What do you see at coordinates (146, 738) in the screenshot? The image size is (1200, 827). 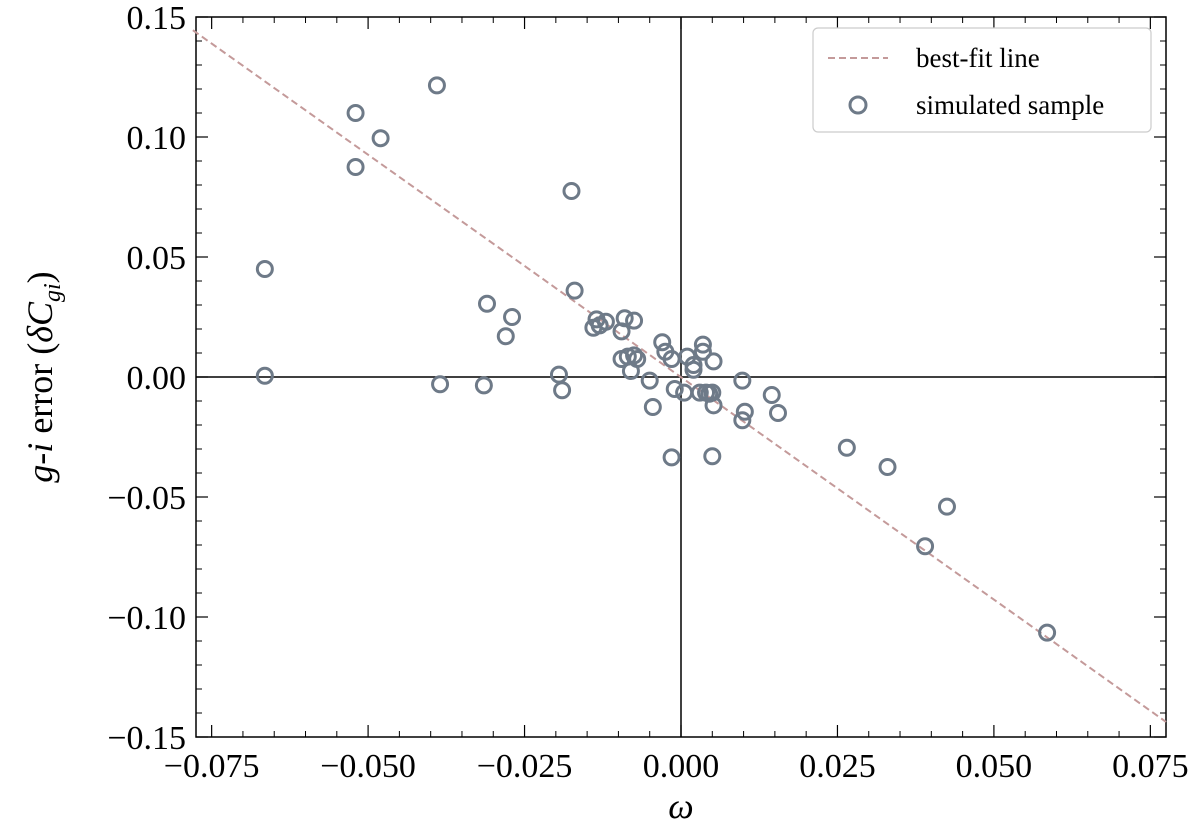 I see `y-tick-label: −0.15` at bounding box center [146, 738].